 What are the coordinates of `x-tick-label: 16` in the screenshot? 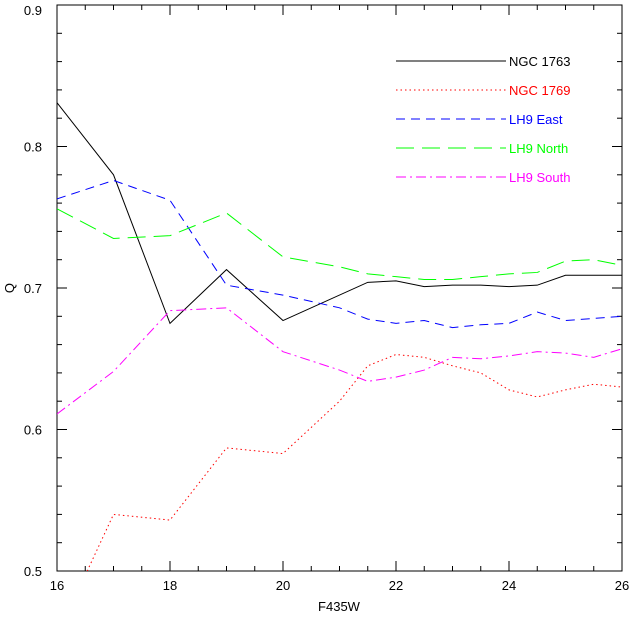 It's located at (57, 585).